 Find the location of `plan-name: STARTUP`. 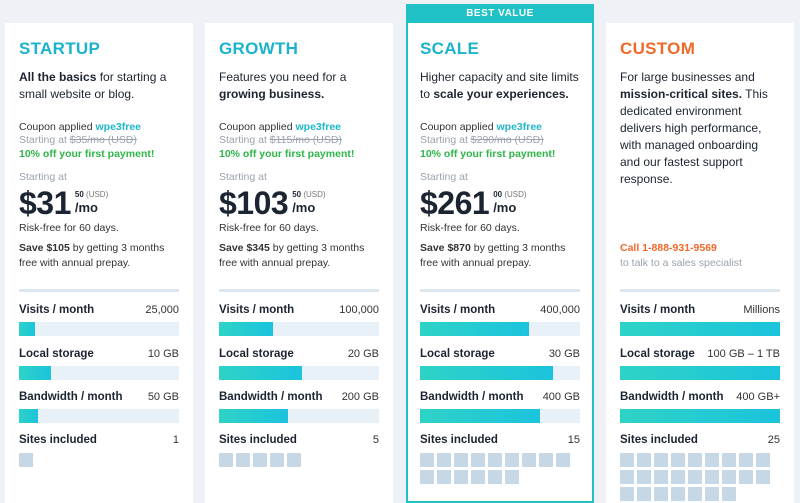

plan-name: STARTUP is located at coordinates (60, 48).